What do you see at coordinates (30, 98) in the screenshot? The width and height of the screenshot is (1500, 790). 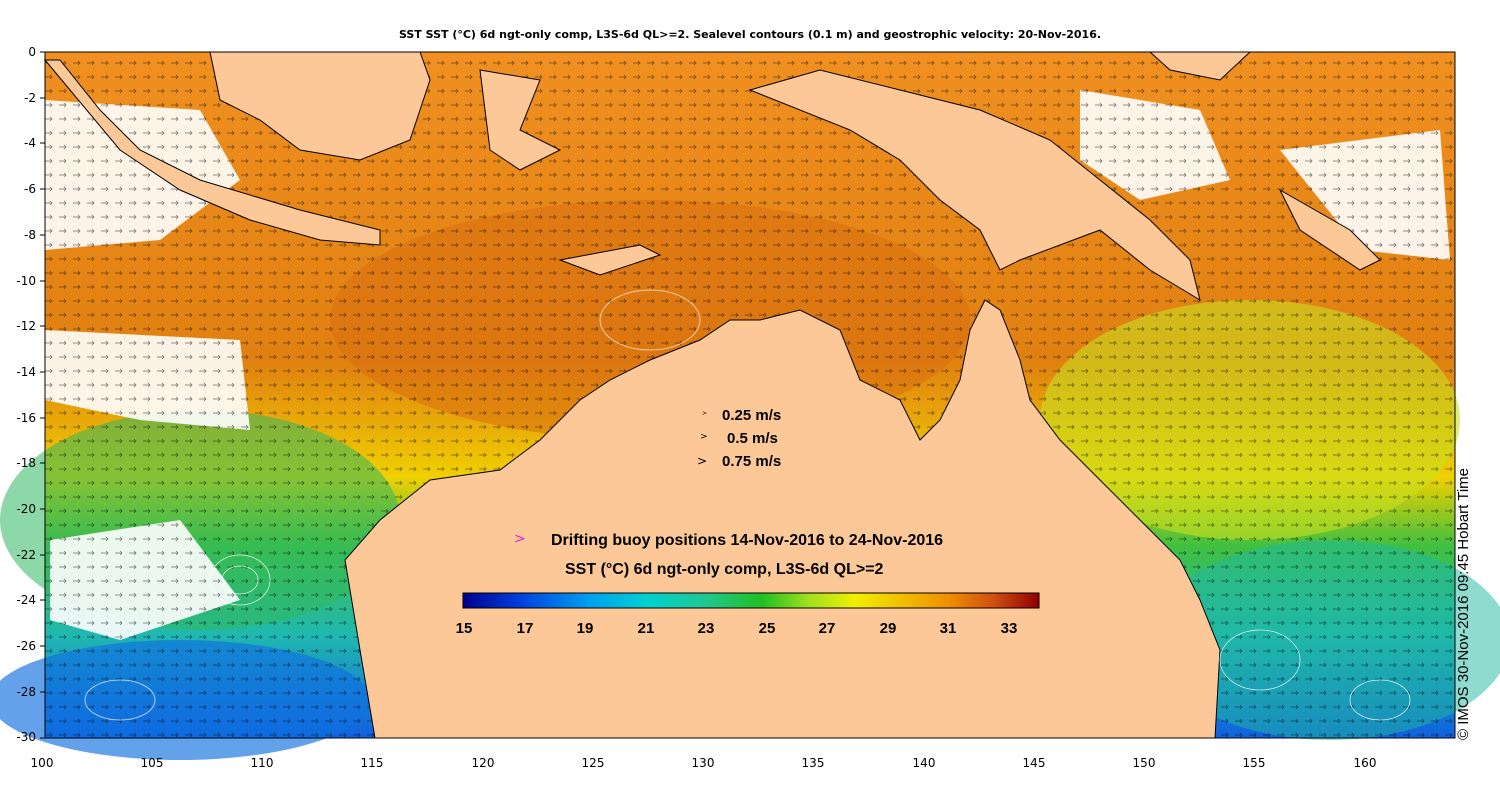 I see `y-tick-label: -2` at bounding box center [30, 98].